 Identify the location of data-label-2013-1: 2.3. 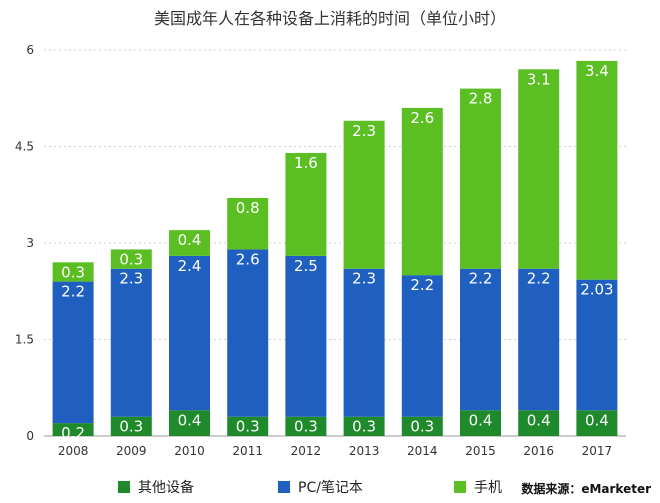
(364, 279).